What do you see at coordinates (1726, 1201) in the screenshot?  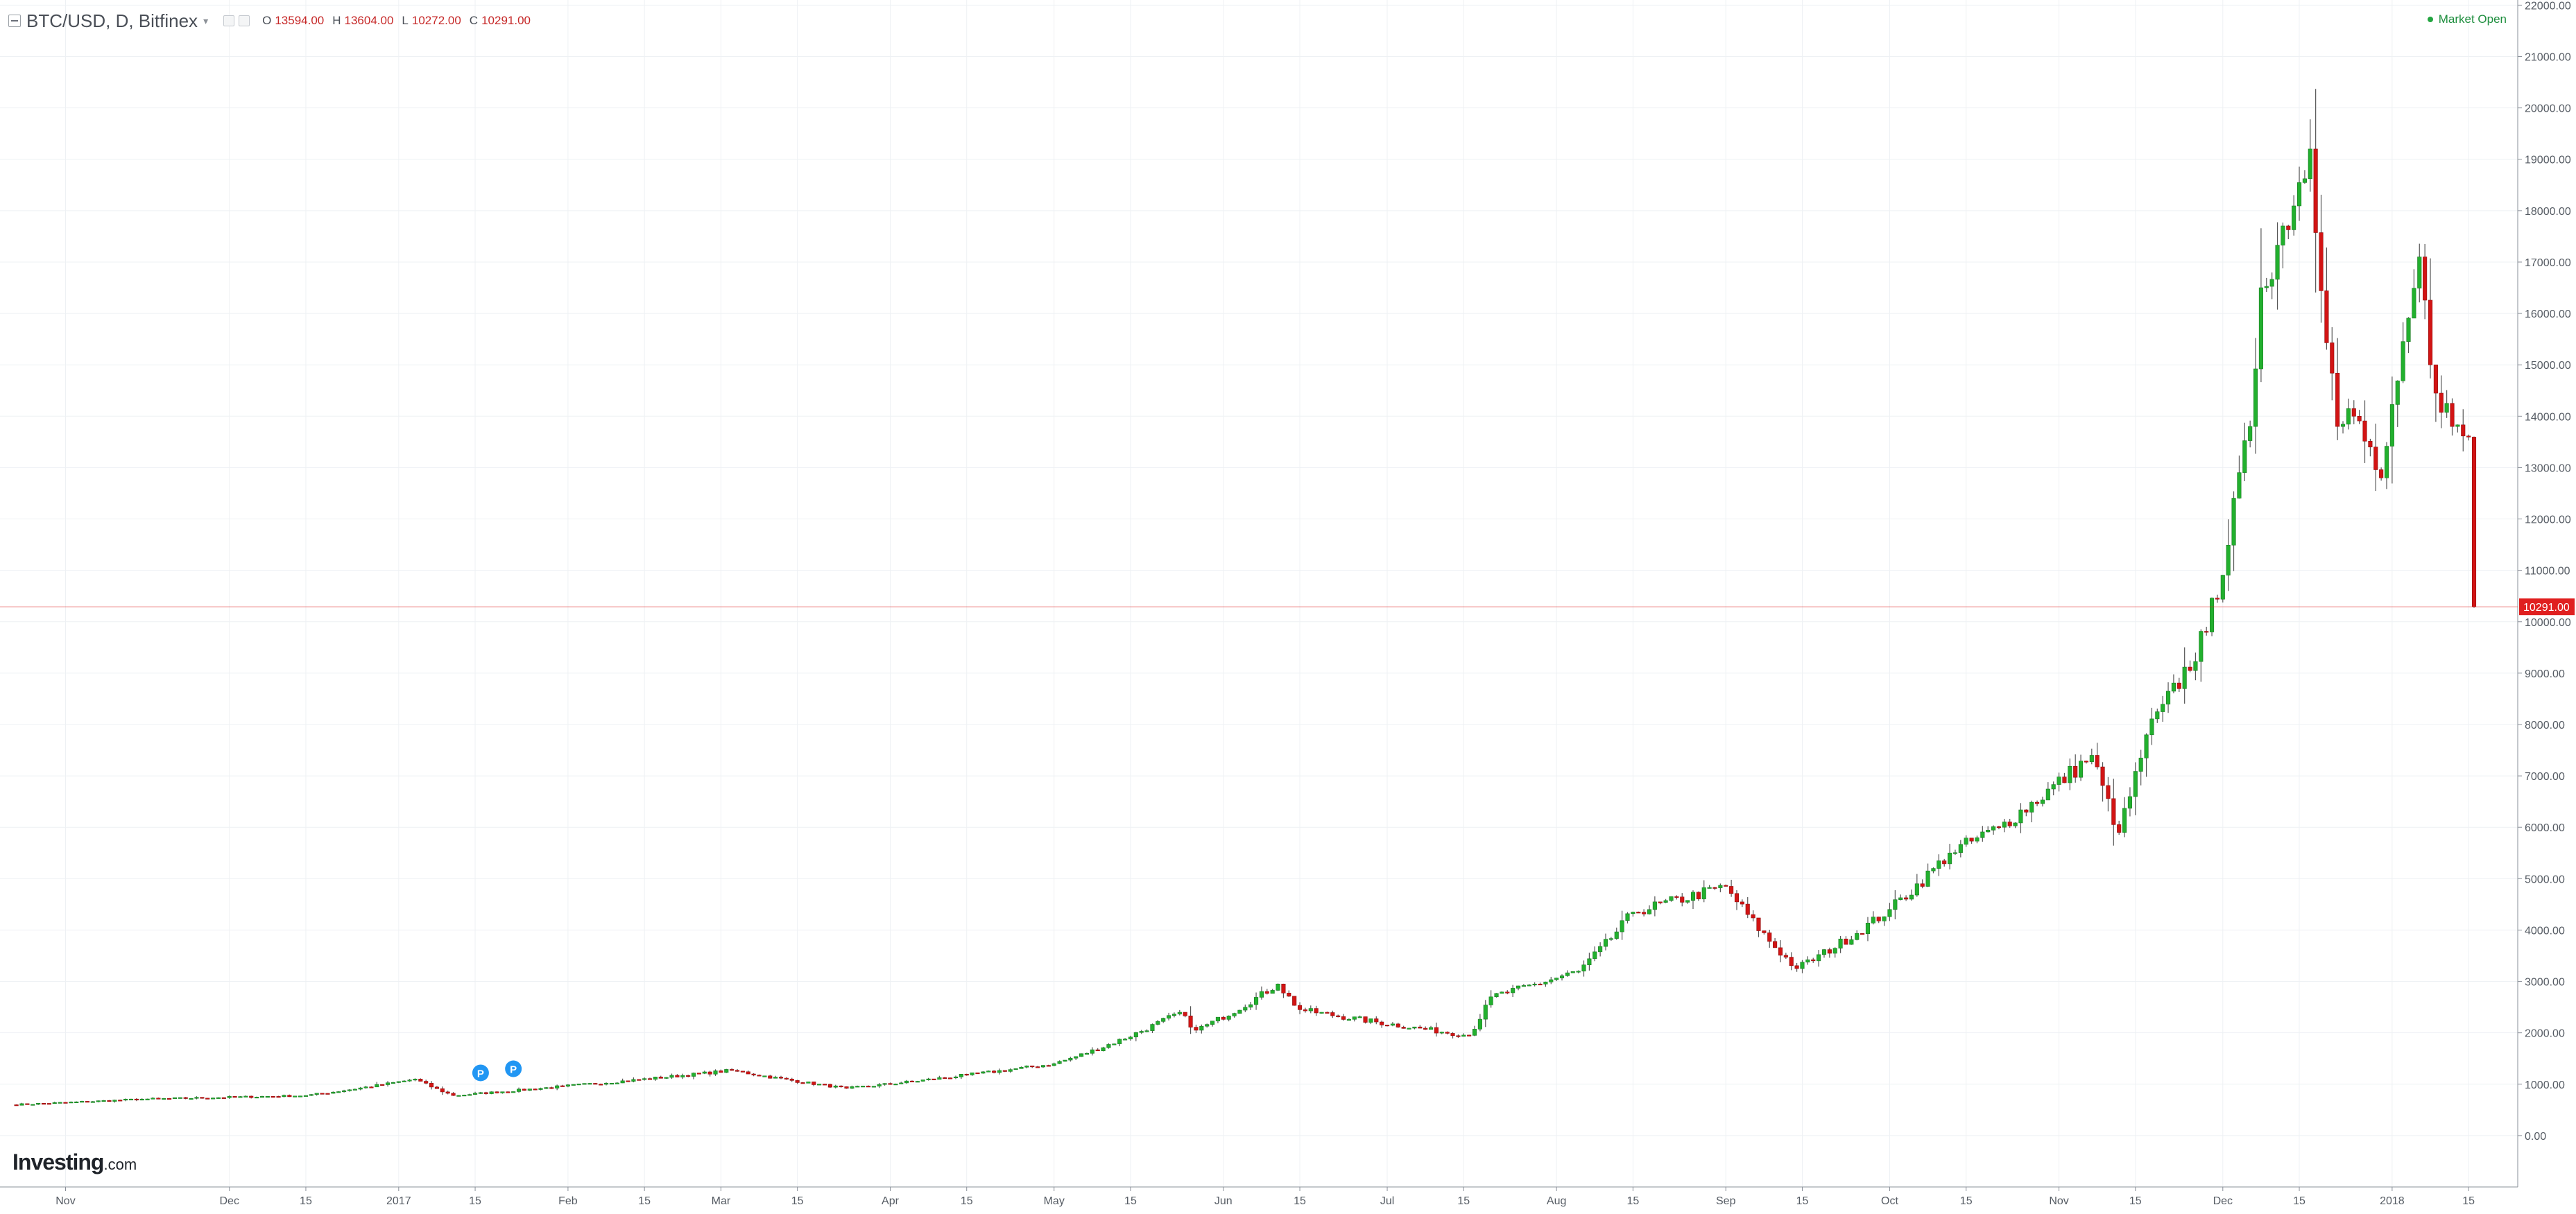 I see `x-tick-label: Sep` at bounding box center [1726, 1201].